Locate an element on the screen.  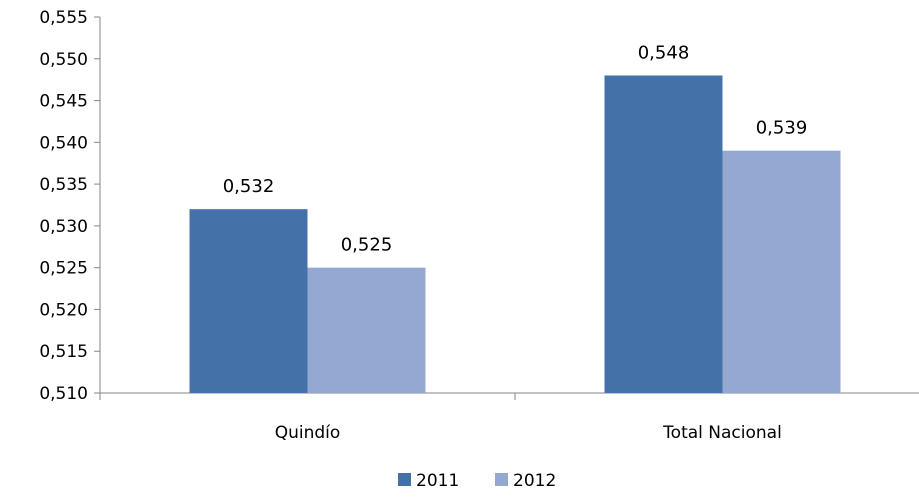
y-tick-label: 0,515 is located at coordinates (63, 352).